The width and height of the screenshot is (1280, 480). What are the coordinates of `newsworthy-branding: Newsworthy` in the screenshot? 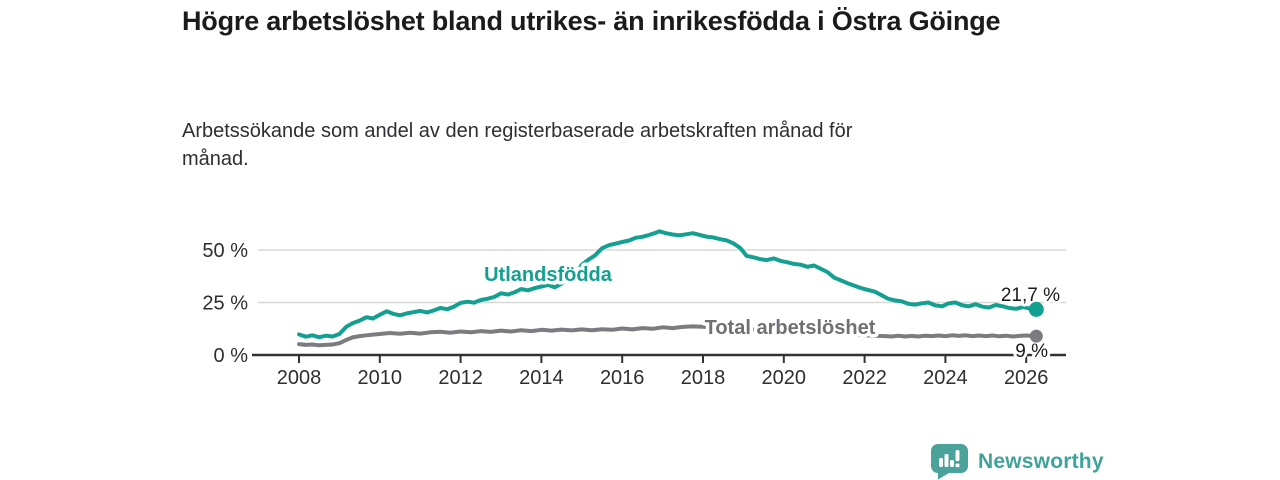 It's located at (1017, 462).